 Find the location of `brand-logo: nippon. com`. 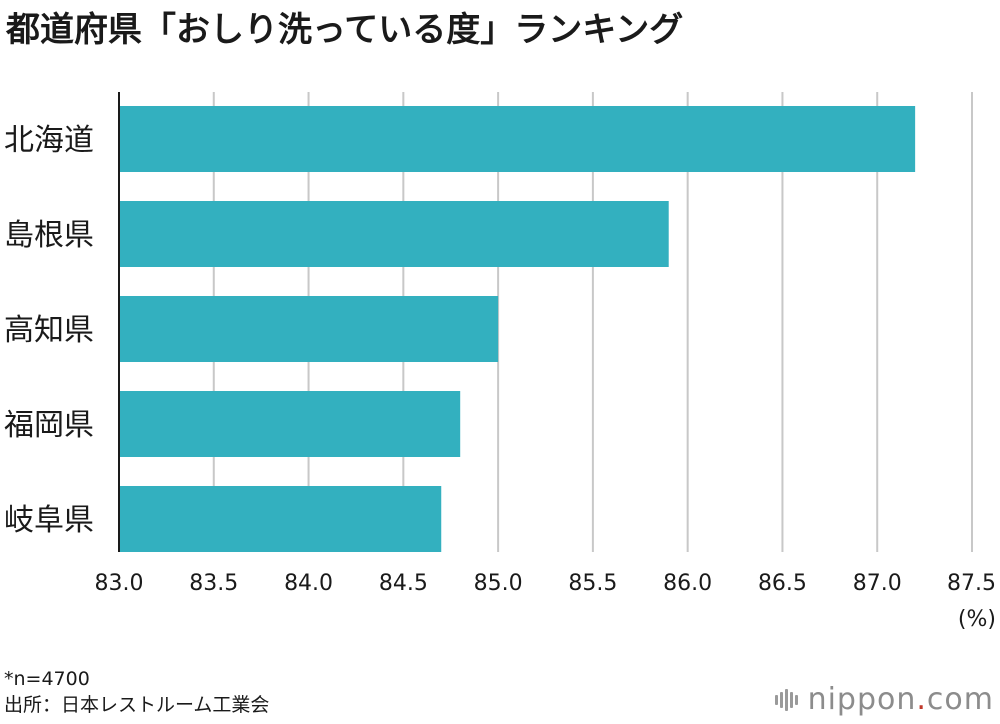

brand-logo: nippon. com is located at coordinates (884, 699).